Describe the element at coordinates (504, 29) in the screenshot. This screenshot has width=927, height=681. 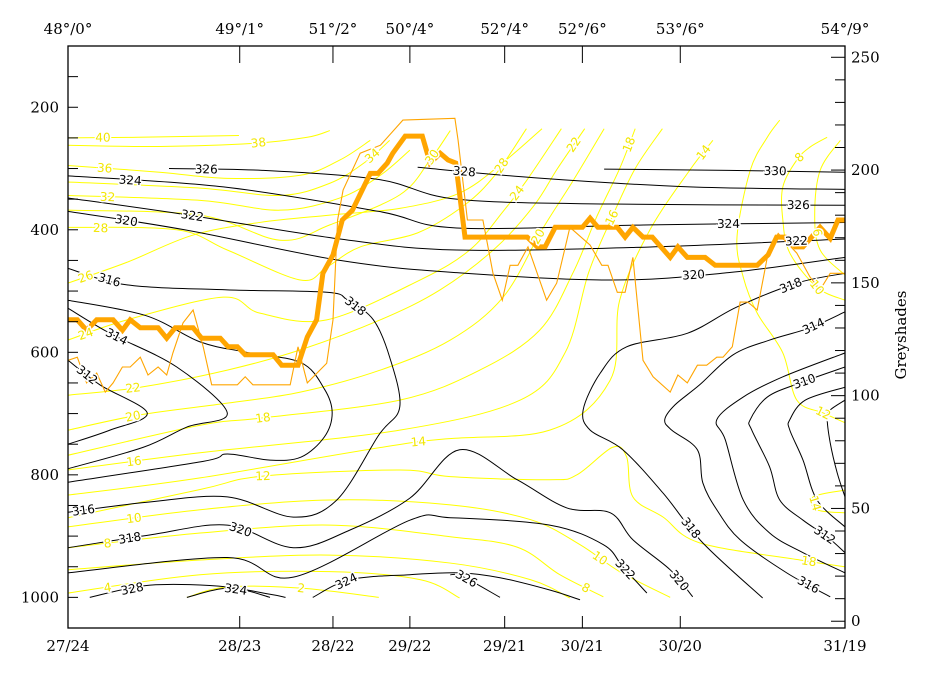
I see `top-location-label: 52°/4°` at that location.